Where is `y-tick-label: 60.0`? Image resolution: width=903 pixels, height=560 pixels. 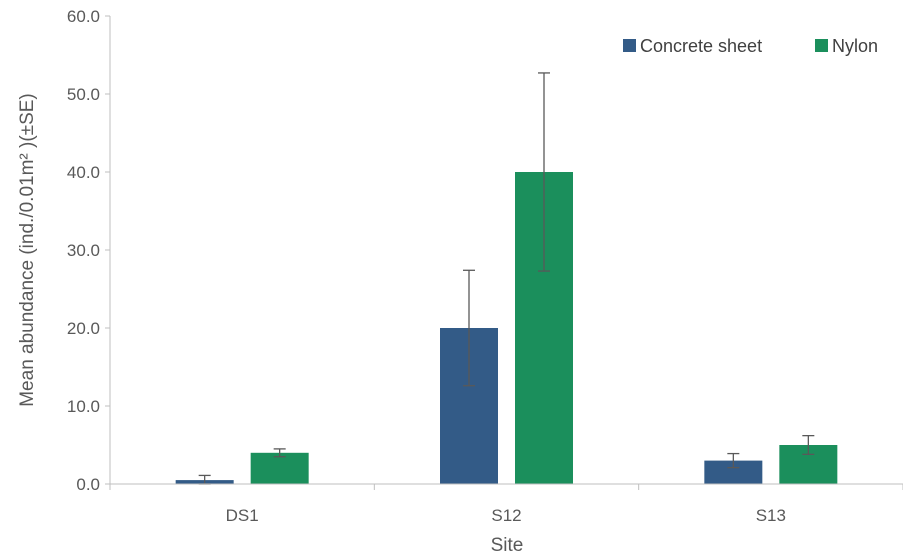 y-tick-label: 60.0 is located at coordinates (83, 16).